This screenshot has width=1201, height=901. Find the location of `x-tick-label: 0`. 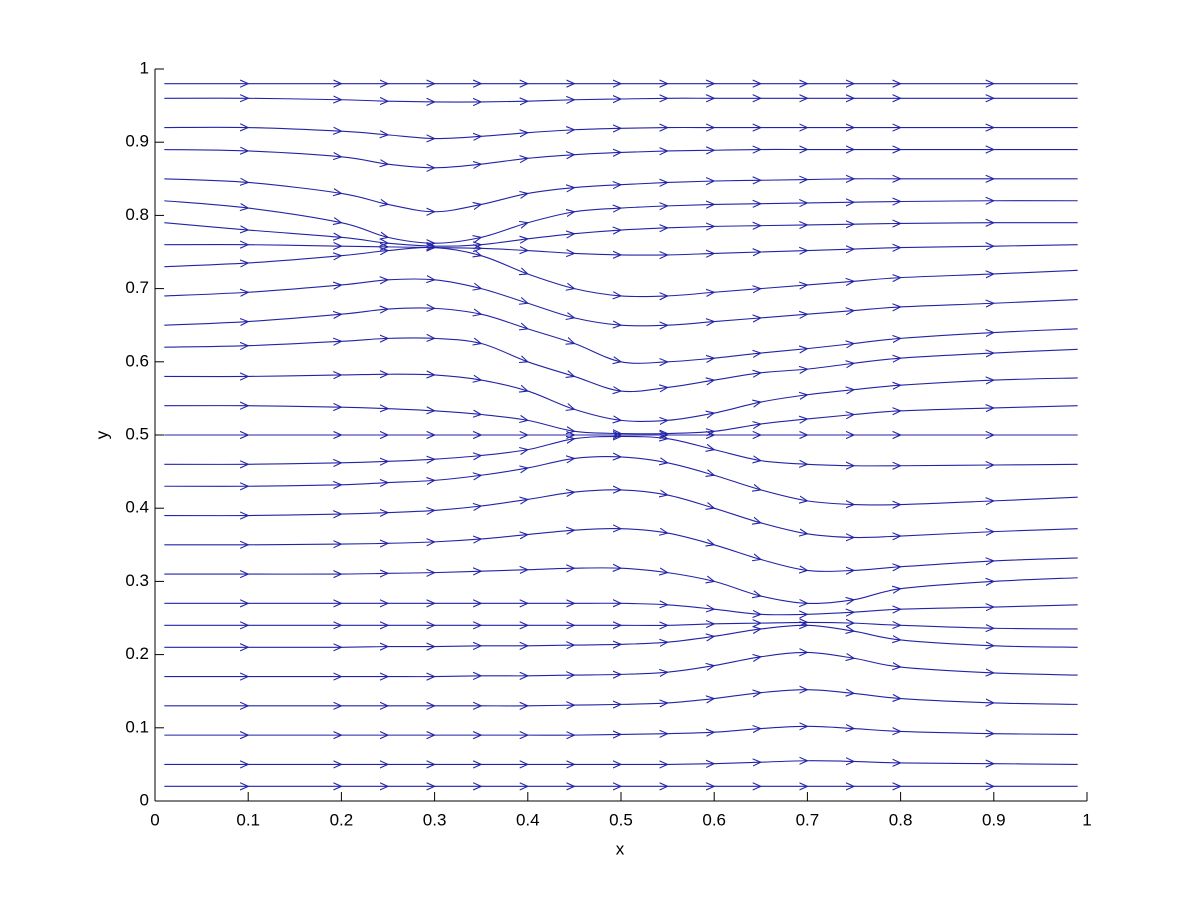

x-tick-label: 0 is located at coordinates (154, 819).